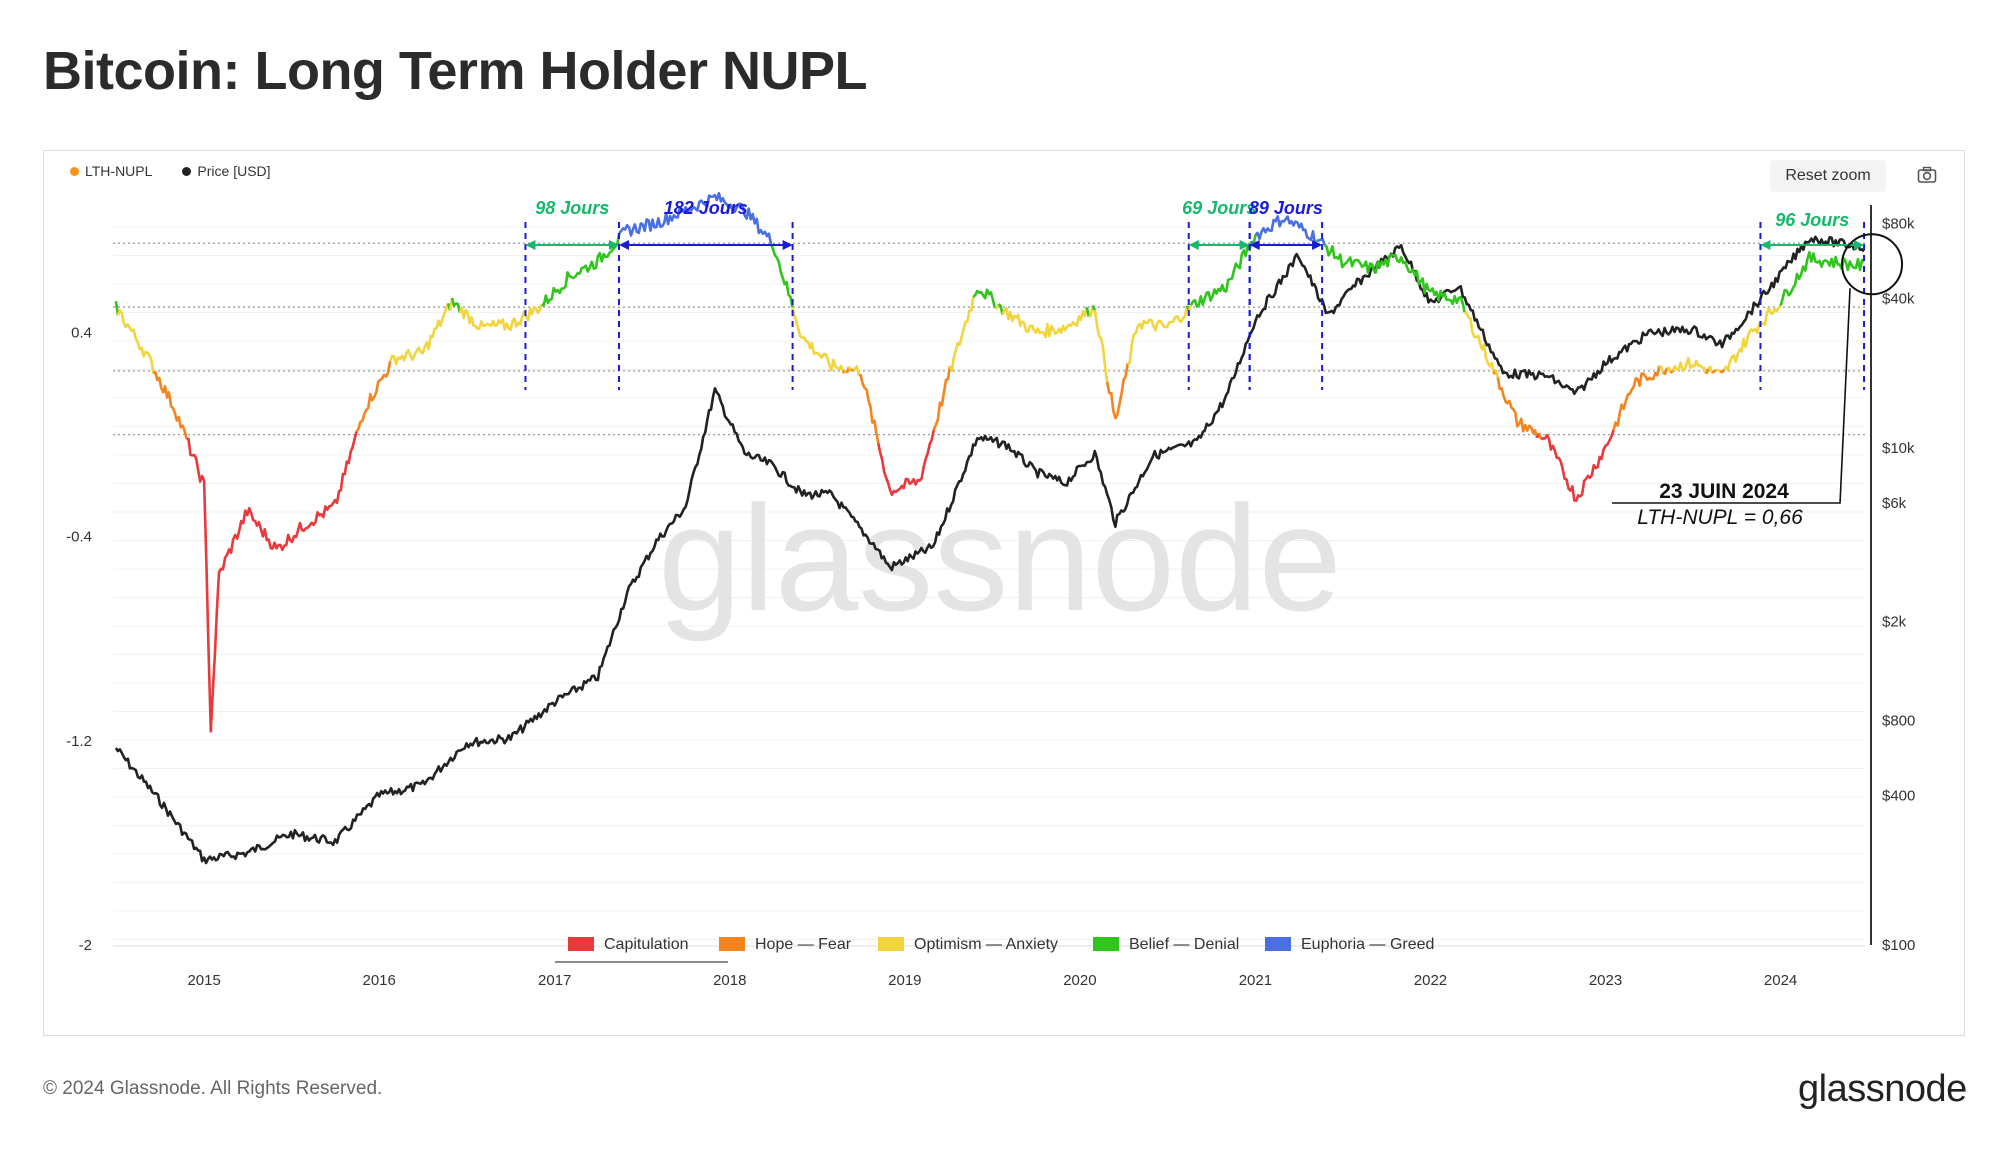 This screenshot has height=1151, width=2000. What do you see at coordinates (729, 980) in the screenshot?
I see `x-tick-label: 2018` at bounding box center [729, 980].